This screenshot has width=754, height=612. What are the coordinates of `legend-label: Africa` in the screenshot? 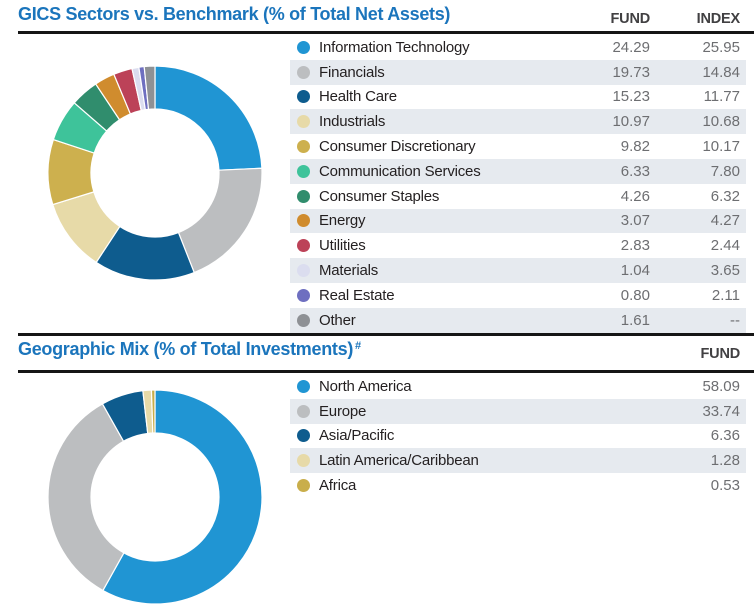 It's located at (338, 486).